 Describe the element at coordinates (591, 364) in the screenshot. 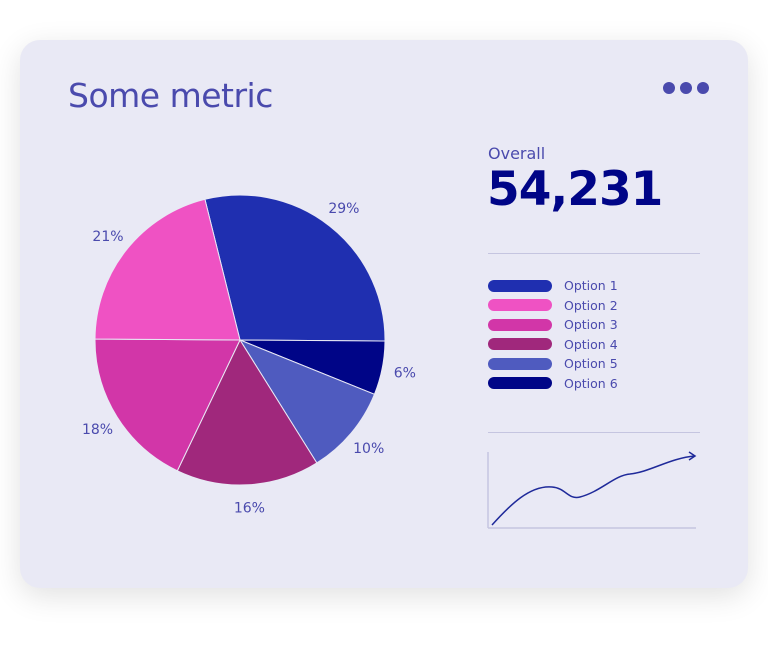

I see `legend-label: Option 5` at that location.